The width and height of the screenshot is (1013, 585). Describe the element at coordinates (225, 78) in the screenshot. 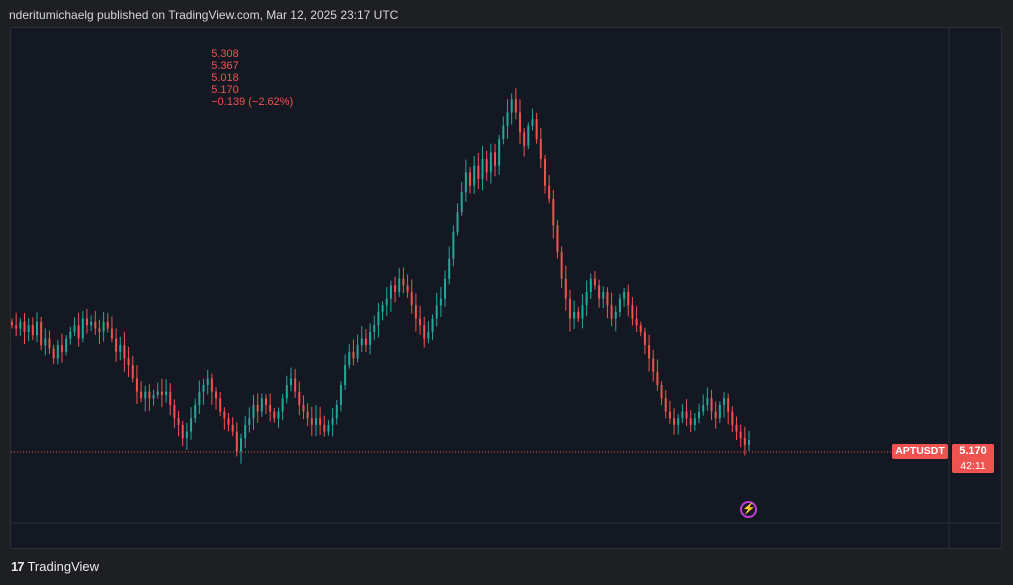

I see `ohlc-low: 5.018` at that location.